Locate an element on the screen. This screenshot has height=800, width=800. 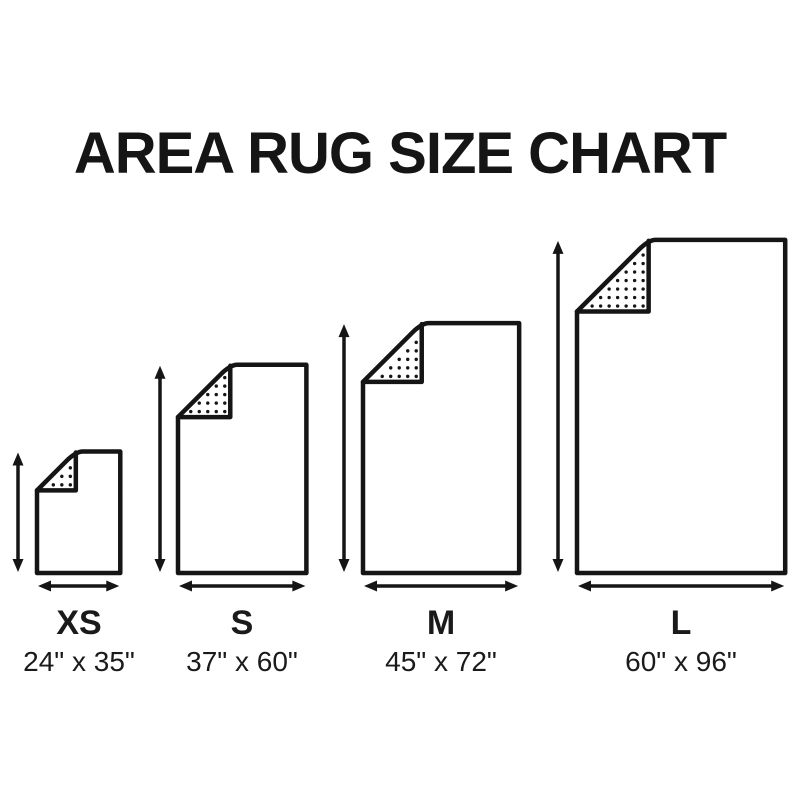
rug-dimensions-m: 45" x 72" is located at coordinates (441, 661).